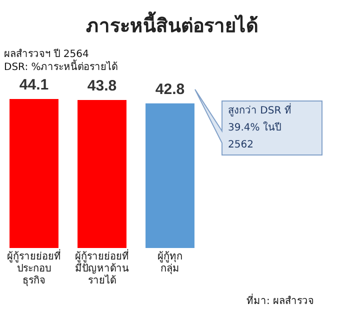  Describe the element at coordinates (34, 85) in the screenshot. I see `data-label: 44.1` at that location.